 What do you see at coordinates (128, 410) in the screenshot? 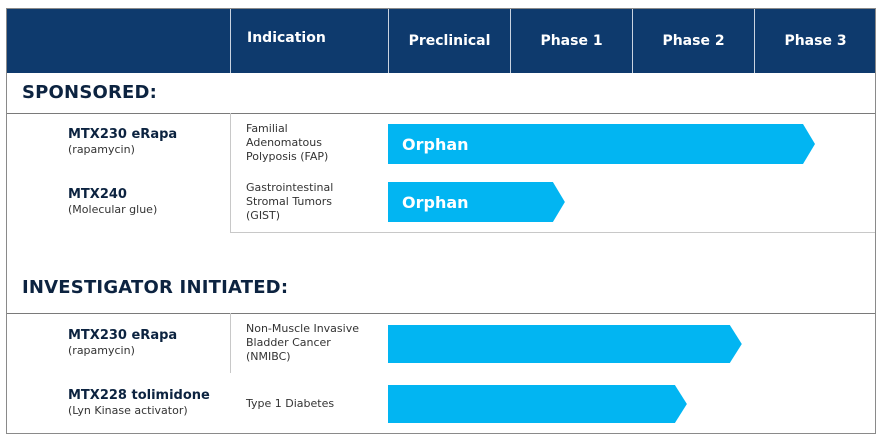
I see `drug-subtitle: (Lyn Kinase activator)` at bounding box center [128, 410].